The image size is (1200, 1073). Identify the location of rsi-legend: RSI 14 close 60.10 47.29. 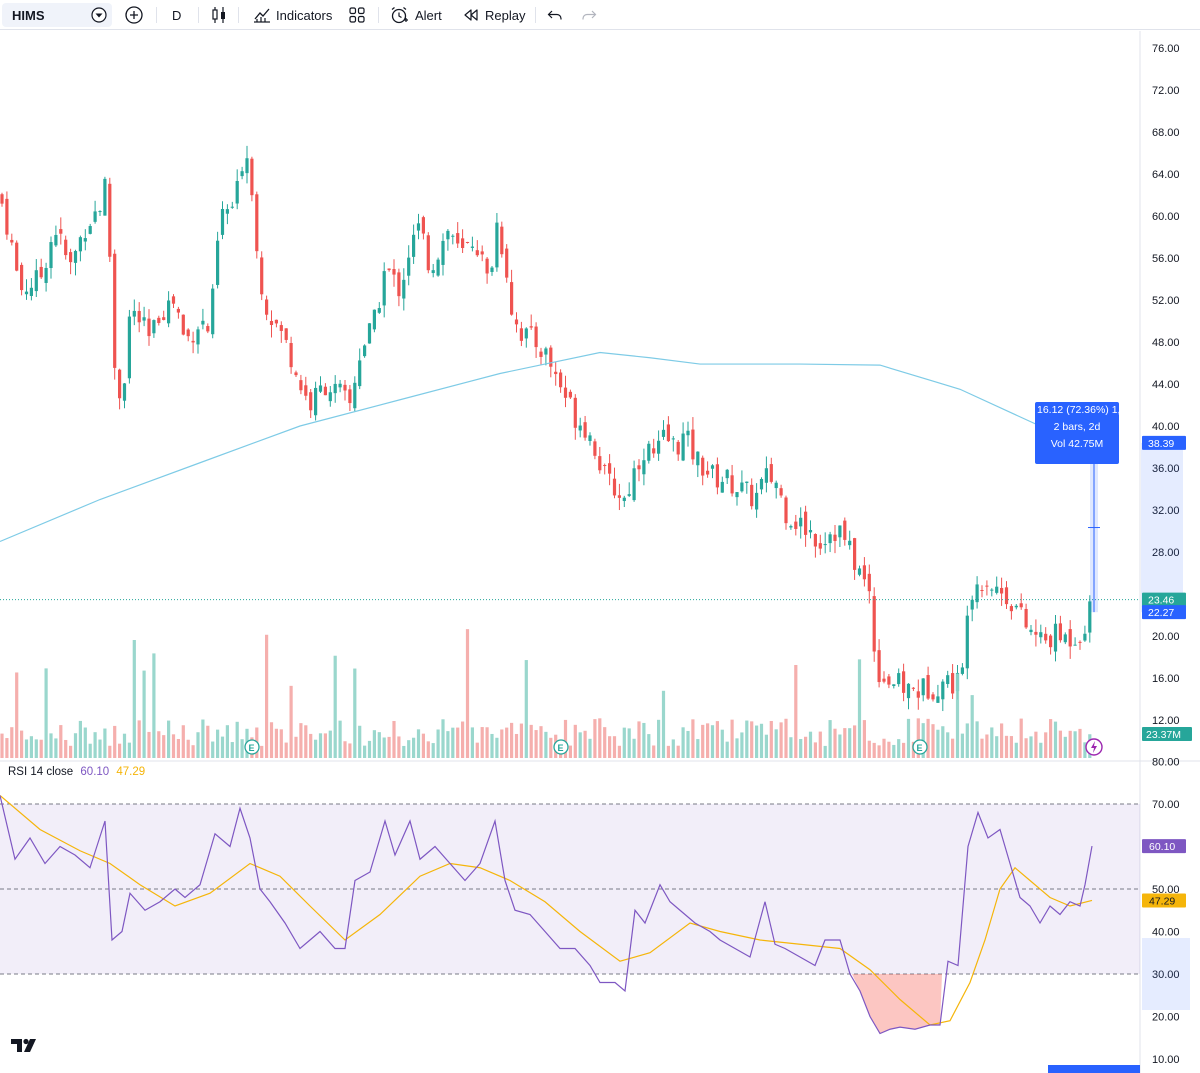
(76, 772).